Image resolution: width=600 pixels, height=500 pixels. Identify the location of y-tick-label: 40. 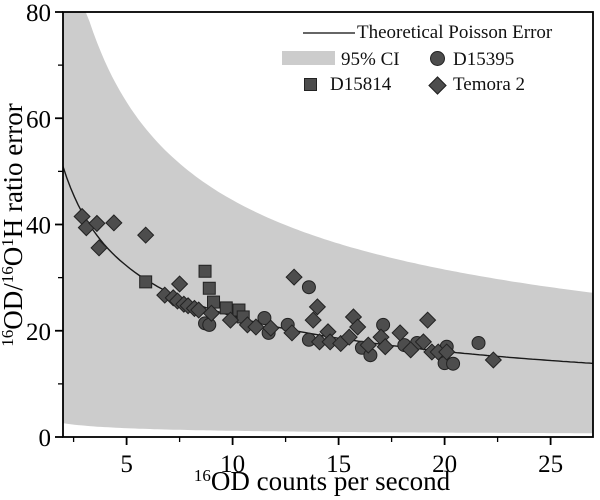
(38, 226).